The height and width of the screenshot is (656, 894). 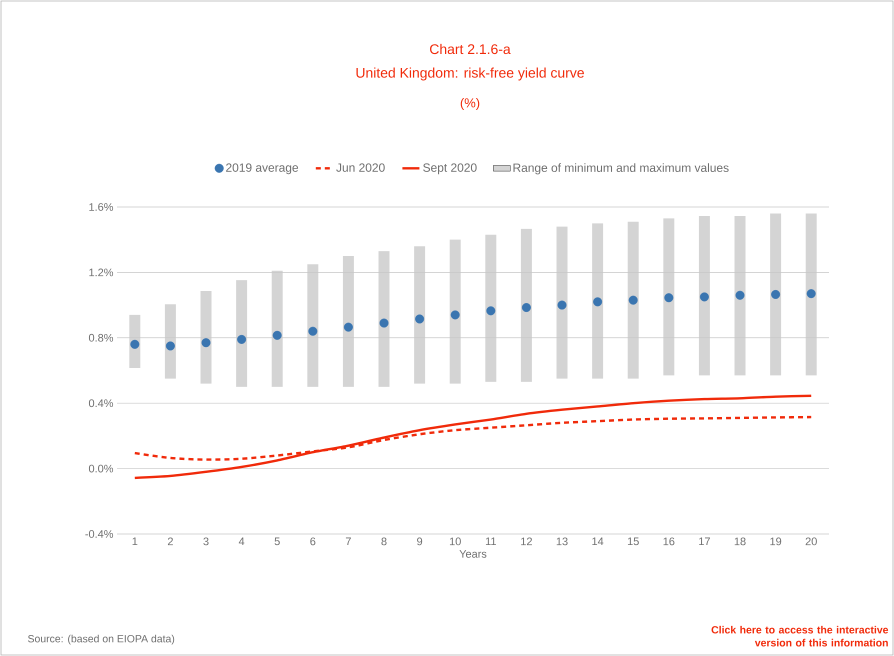 I want to click on x-tick-label: 7, so click(x=348, y=542).